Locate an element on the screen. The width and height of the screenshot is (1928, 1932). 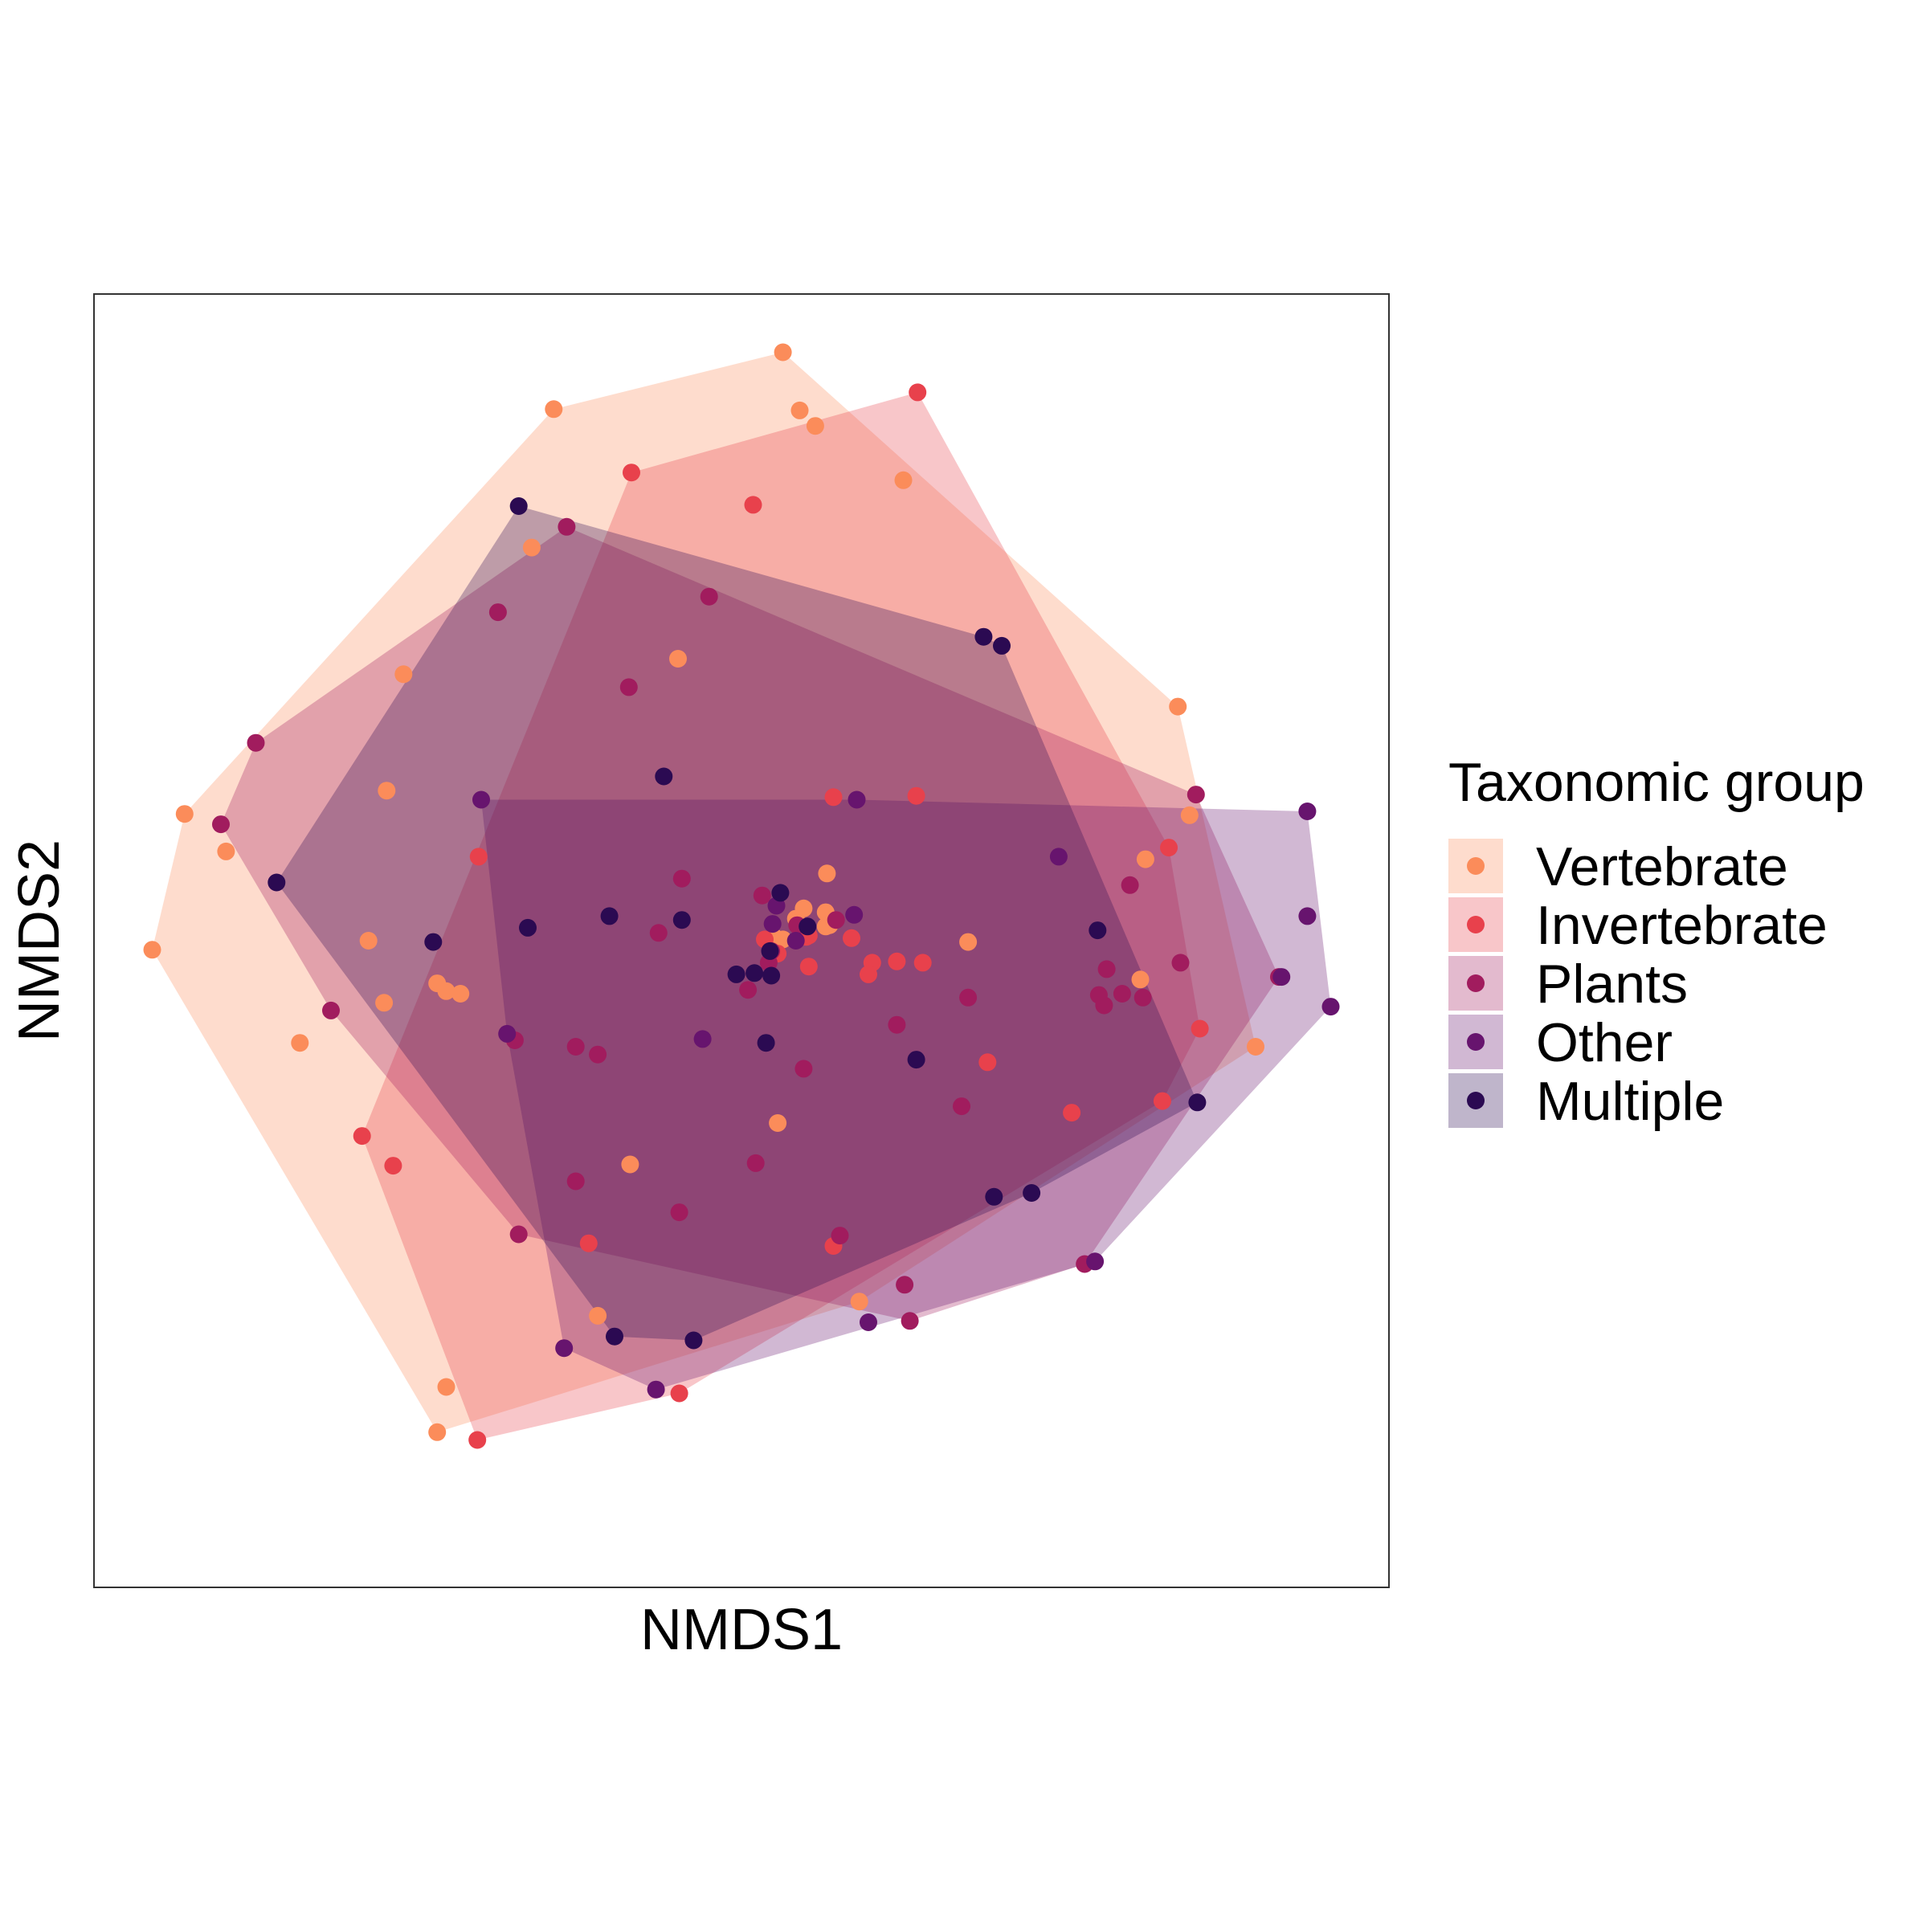
legend-marker-invertebrate is located at coordinates (1476, 924).